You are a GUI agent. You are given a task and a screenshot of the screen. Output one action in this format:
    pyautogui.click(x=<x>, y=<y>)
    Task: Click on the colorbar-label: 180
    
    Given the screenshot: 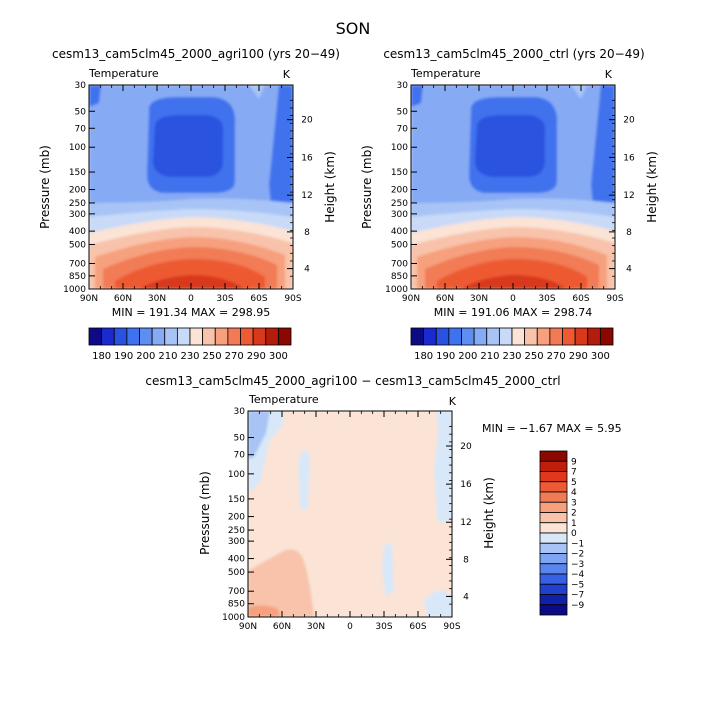 What is the action you would take?
    pyautogui.click(x=423, y=356)
    